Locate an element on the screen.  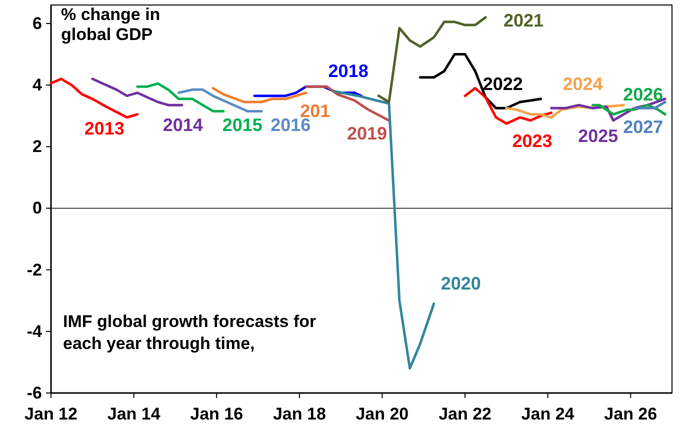
y-tick-label: -4 is located at coordinates (34, 331).